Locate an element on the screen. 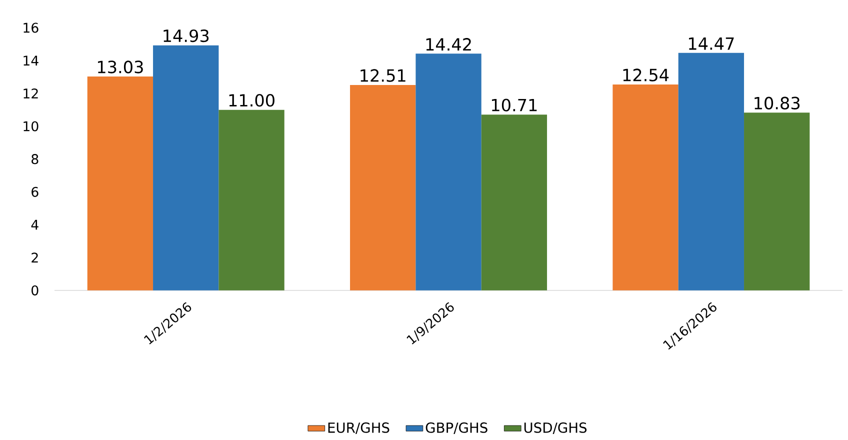 Image resolution: width=848 pixels, height=440 pixels. data-label: 12.51 is located at coordinates (383, 75).